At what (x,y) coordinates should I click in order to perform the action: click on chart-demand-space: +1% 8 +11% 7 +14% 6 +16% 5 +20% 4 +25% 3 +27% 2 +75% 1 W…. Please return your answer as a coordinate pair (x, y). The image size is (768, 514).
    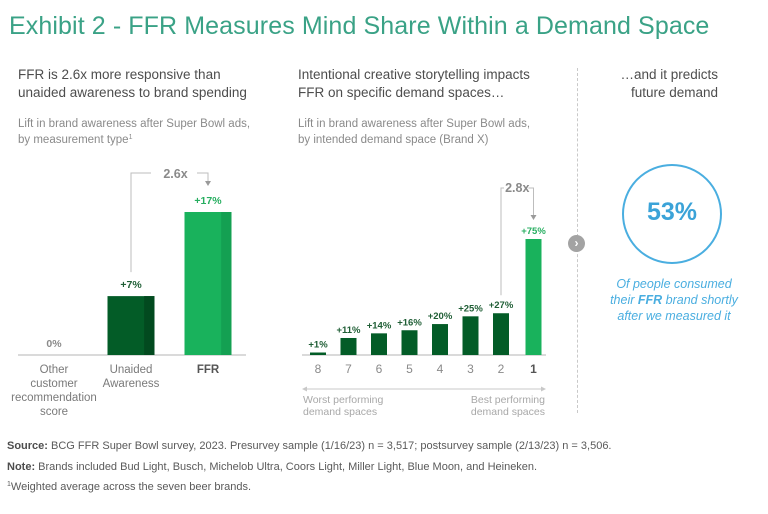
    Looking at the image, I should click on (424, 299).